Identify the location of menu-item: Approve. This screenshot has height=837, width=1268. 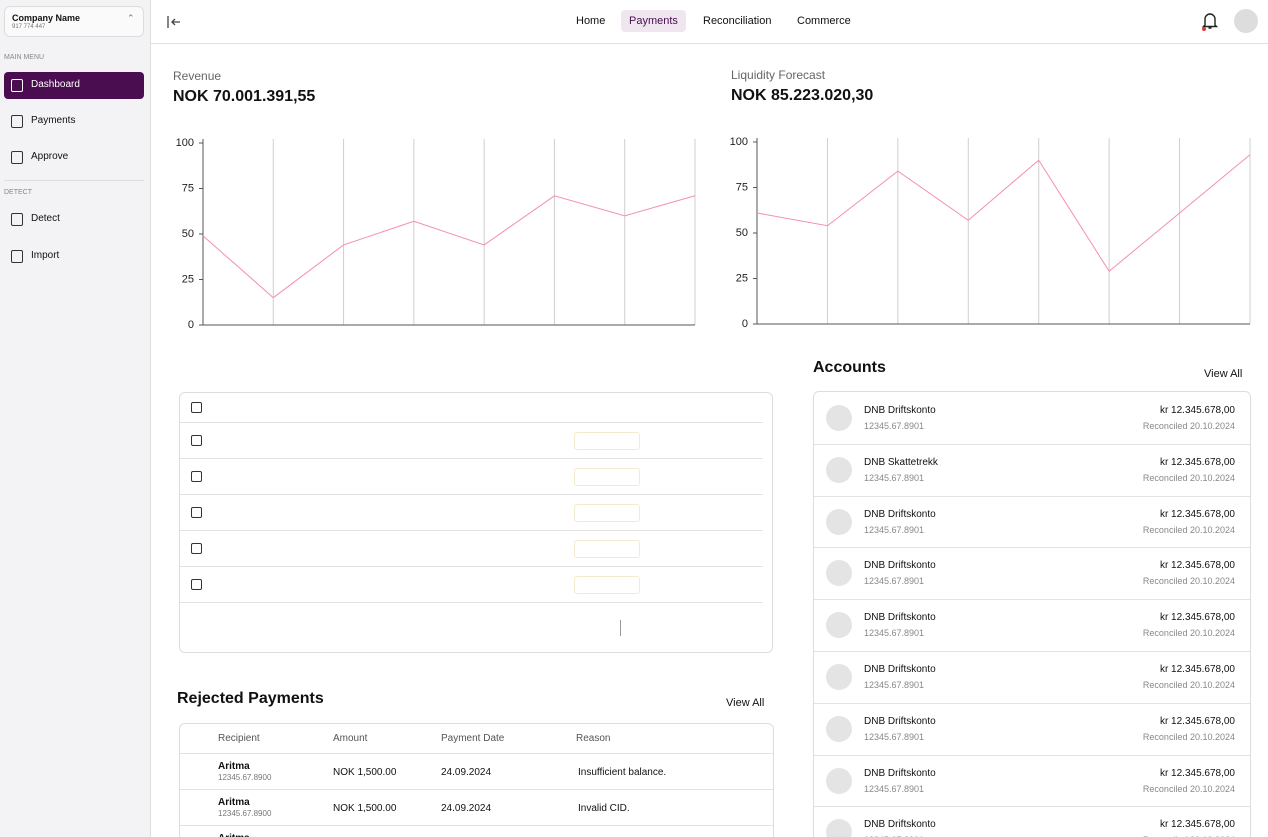
(50, 156).